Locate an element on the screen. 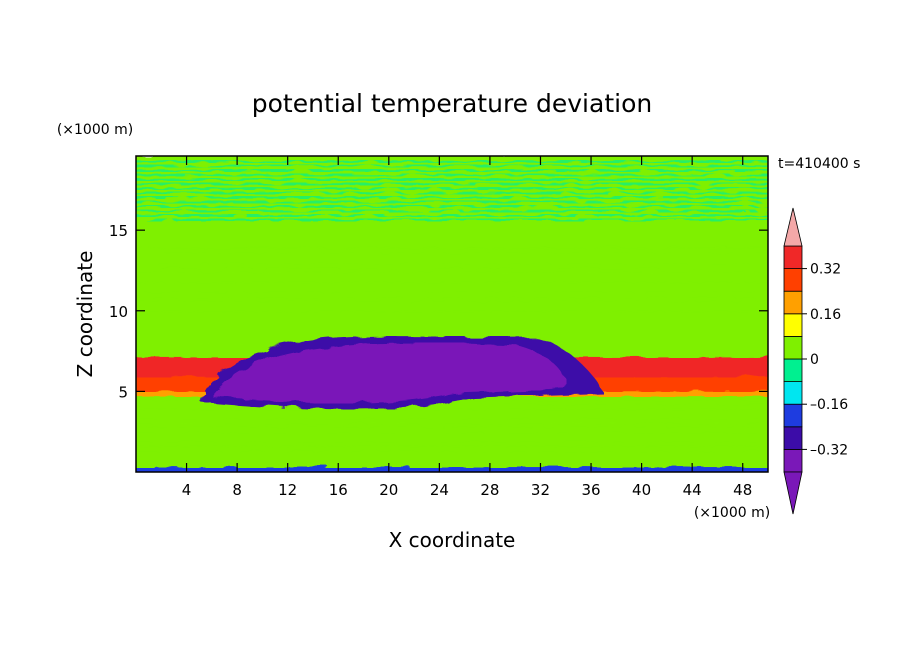 This screenshot has width=904, height=654. y-tick-label: 15 is located at coordinates (118, 231).